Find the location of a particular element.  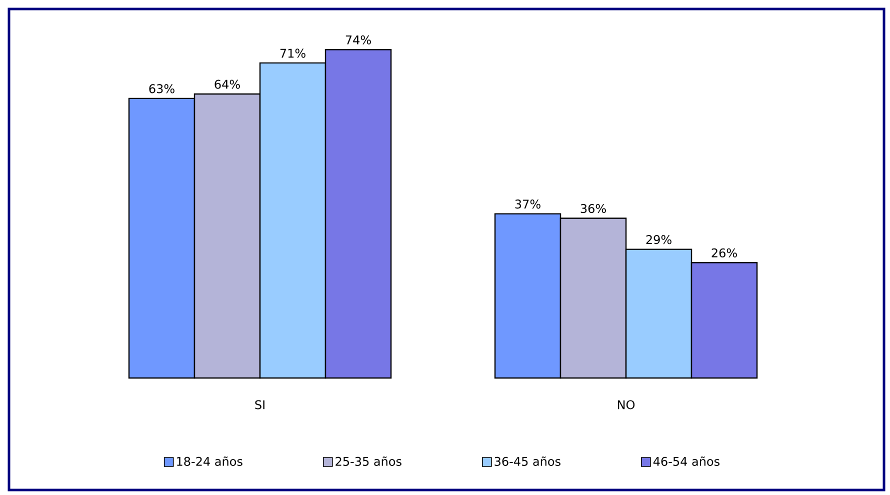

data-label: 26% is located at coordinates (724, 253).